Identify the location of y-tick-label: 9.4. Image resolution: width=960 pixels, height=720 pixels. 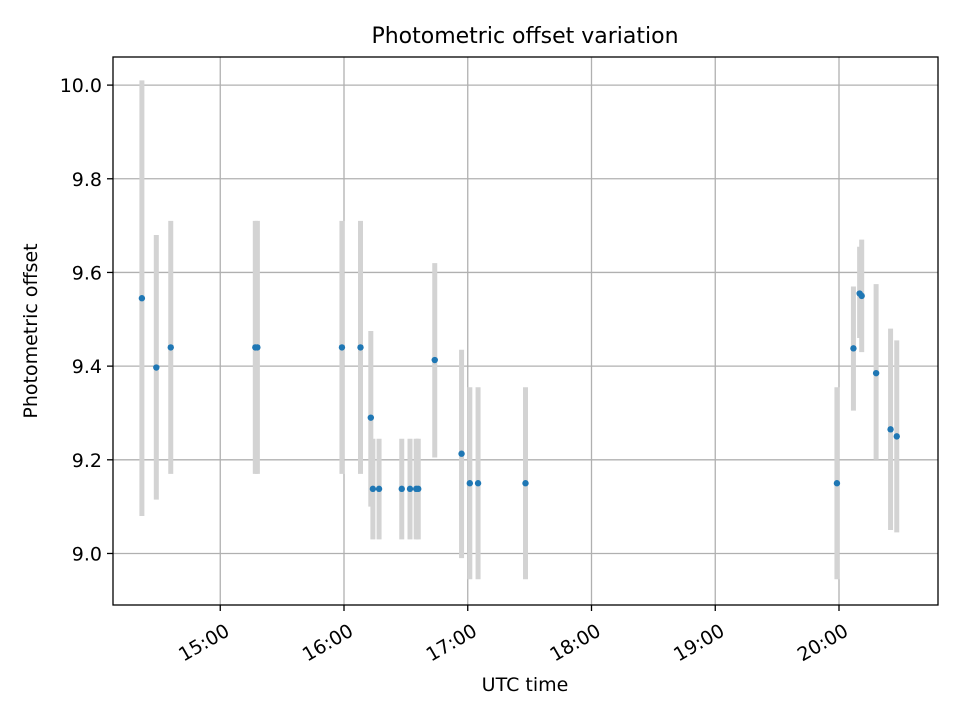
(87, 367).